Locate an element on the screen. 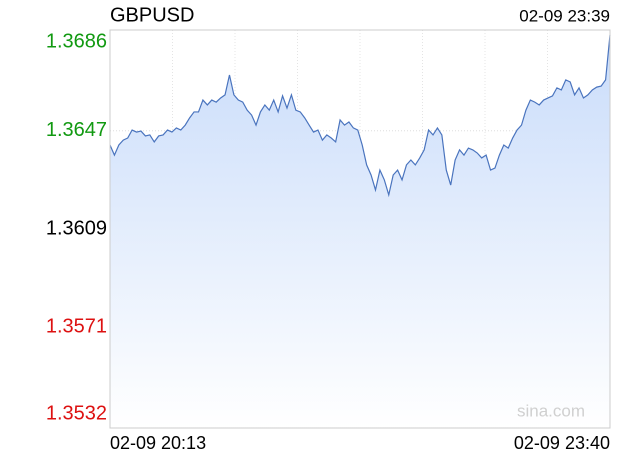  timestamp: 02-09 23:39 is located at coordinates (564, 15).